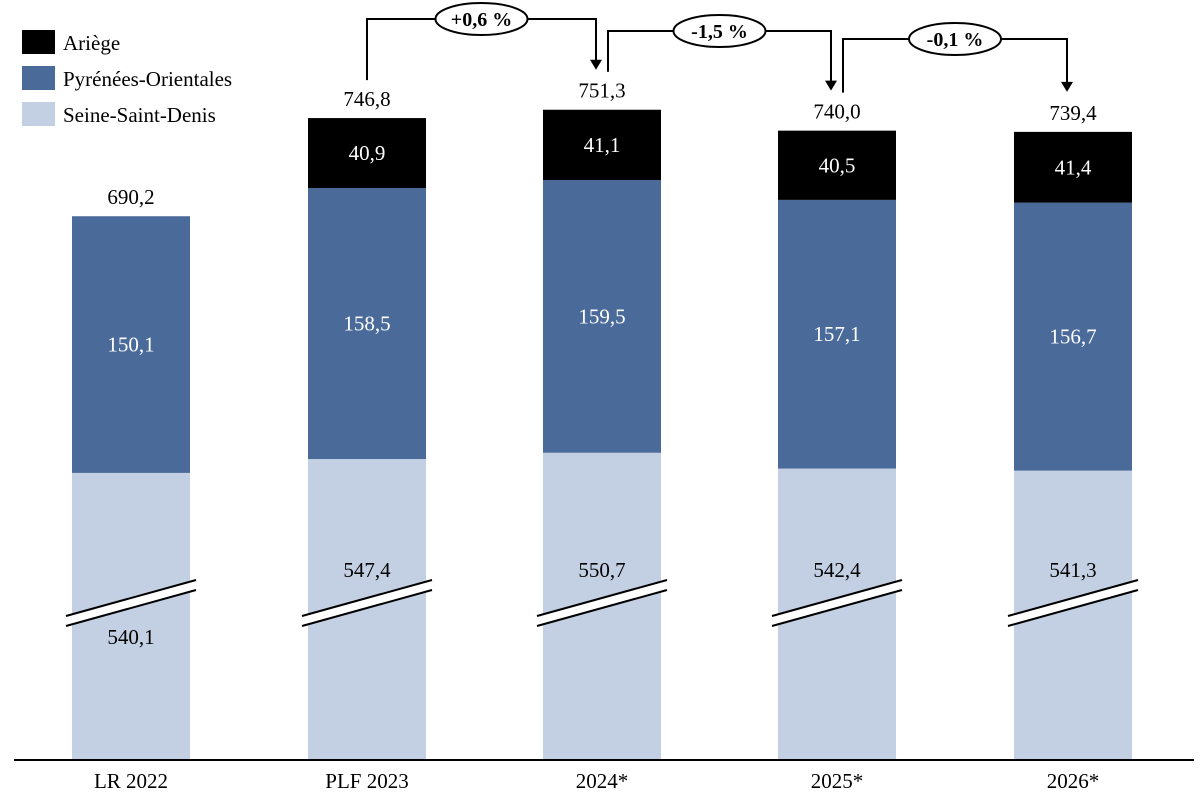 The height and width of the screenshot is (808, 1204). Describe the element at coordinates (366, 781) in the screenshot. I see `x-tick-label-1: PLF 2023` at that location.